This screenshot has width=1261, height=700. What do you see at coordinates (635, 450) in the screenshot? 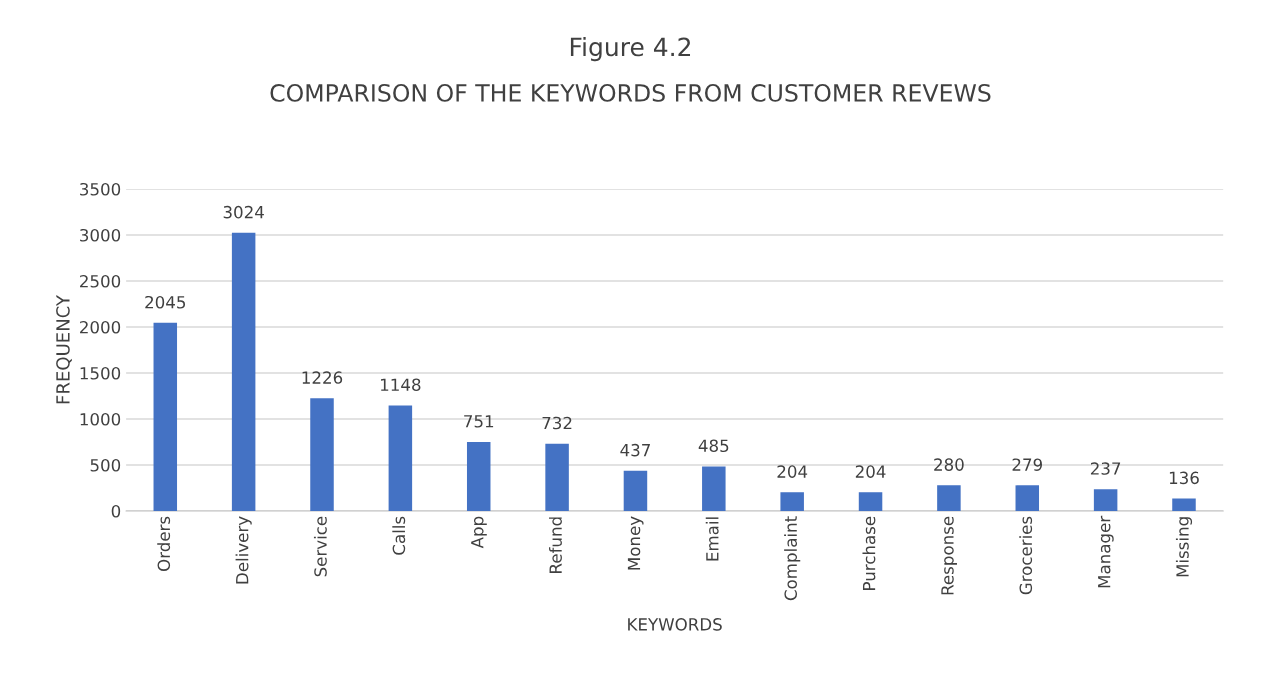
I see `data-label: 437` at bounding box center [635, 450].